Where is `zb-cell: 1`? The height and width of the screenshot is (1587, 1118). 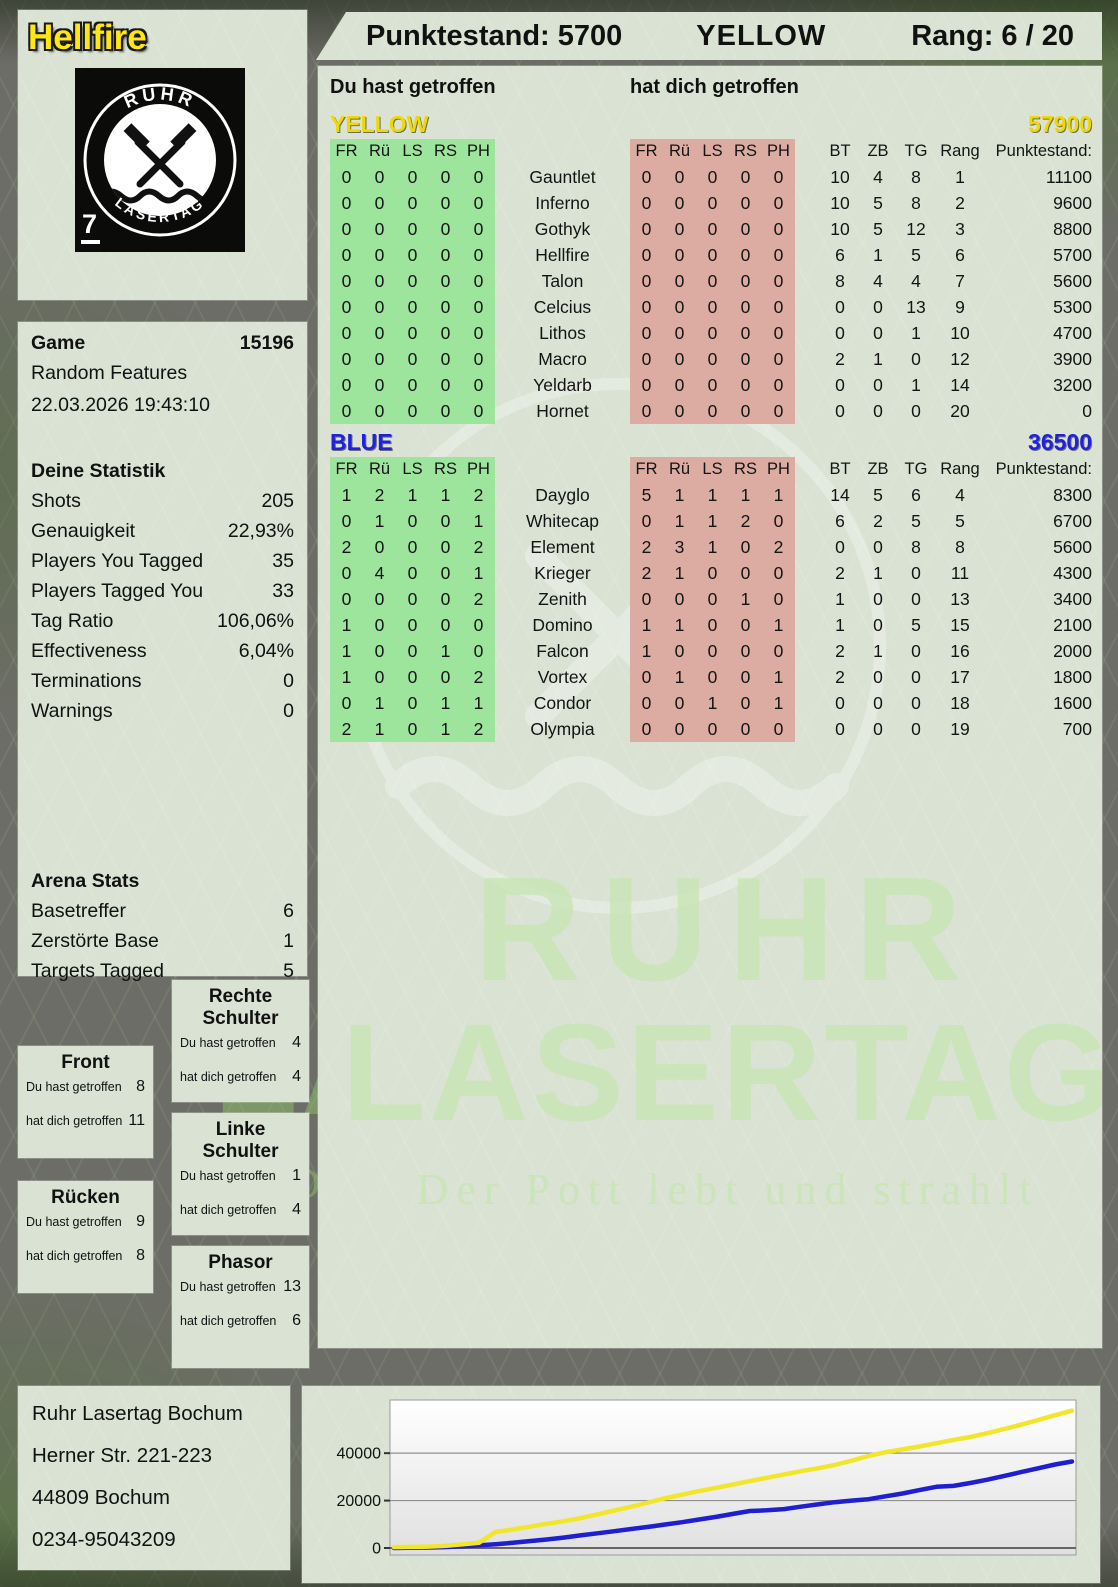 zb-cell: 1 is located at coordinates (878, 358).